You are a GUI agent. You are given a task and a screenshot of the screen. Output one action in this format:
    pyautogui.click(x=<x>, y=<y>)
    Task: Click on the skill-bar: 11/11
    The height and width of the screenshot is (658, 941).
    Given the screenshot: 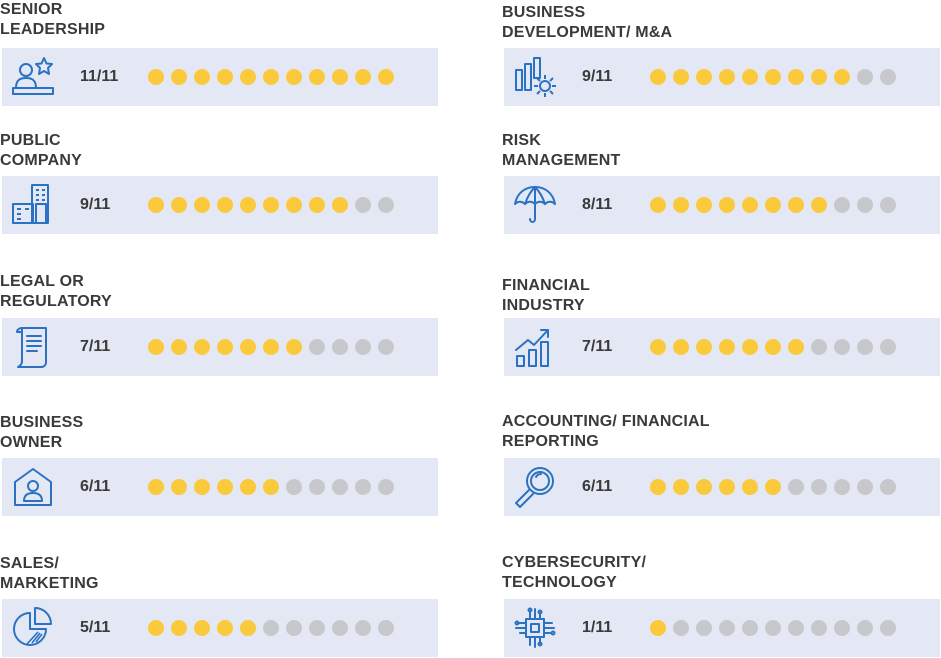 What is the action you would take?
    pyautogui.click(x=220, y=77)
    